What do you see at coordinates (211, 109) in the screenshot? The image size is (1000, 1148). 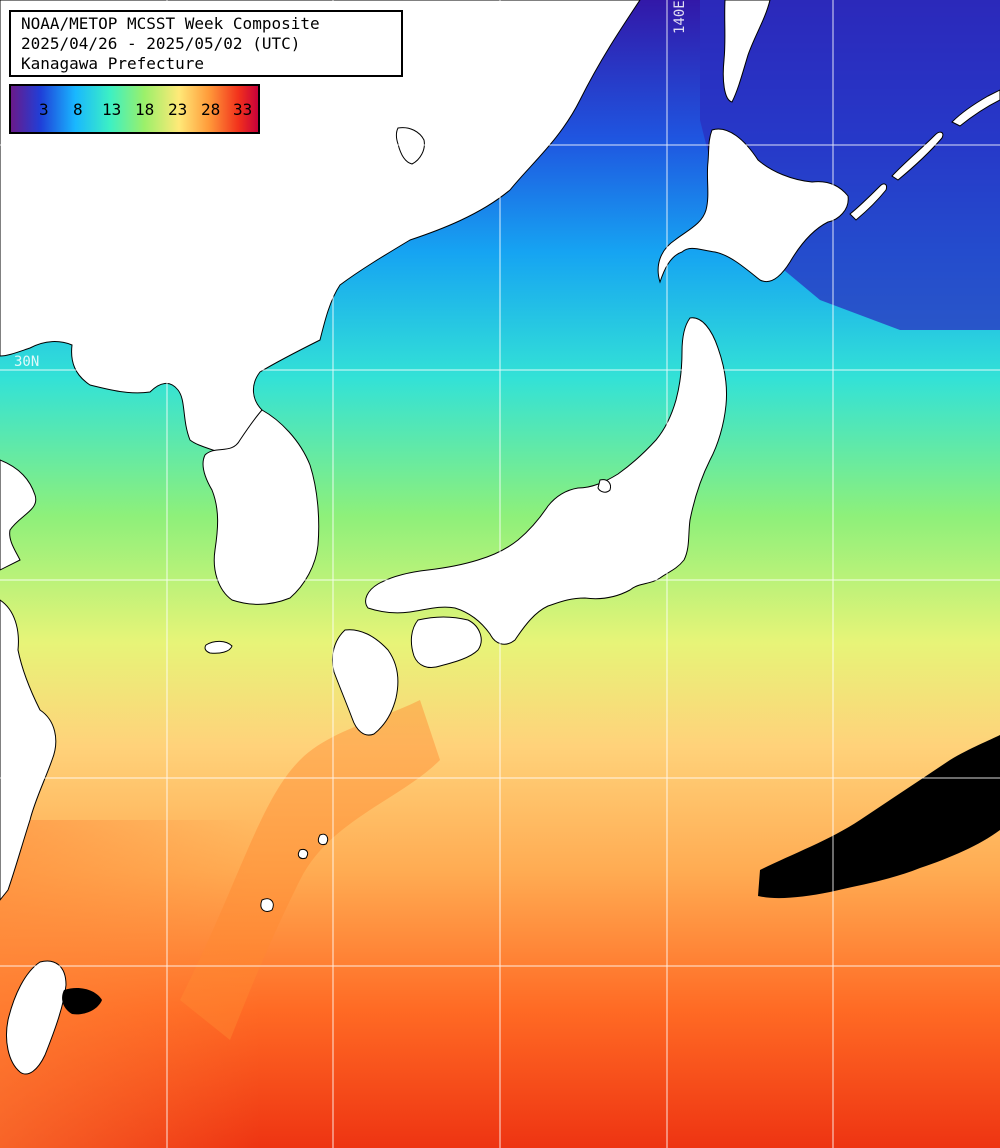 I see `scale-tick-label: 28` at bounding box center [211, 109].